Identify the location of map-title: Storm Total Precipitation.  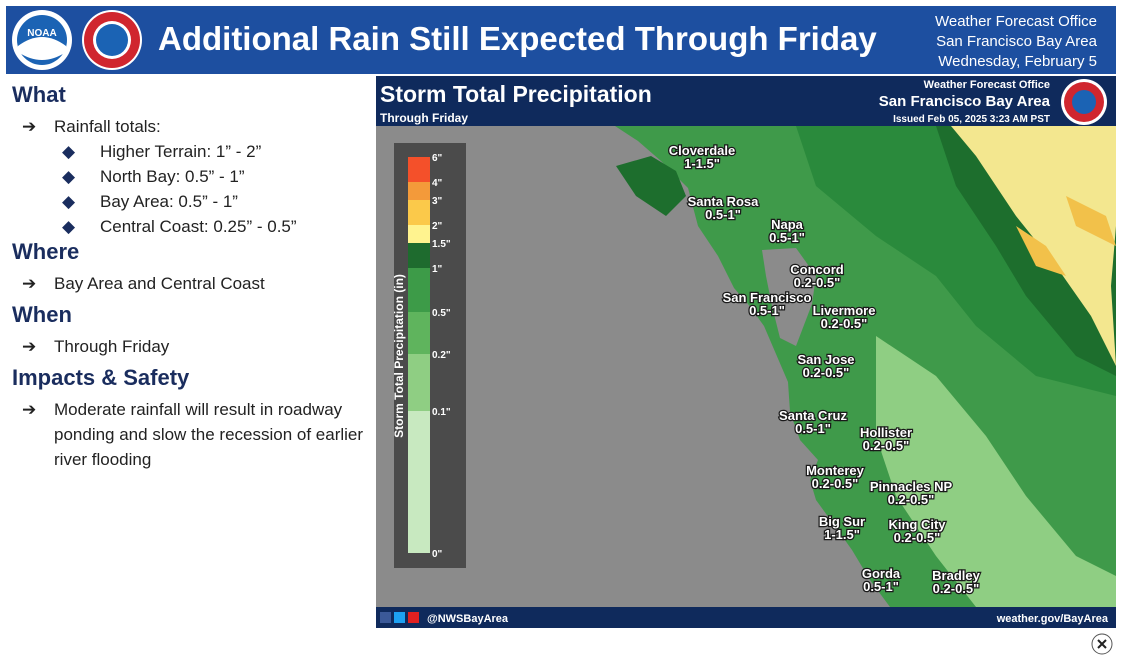
(516, 94).